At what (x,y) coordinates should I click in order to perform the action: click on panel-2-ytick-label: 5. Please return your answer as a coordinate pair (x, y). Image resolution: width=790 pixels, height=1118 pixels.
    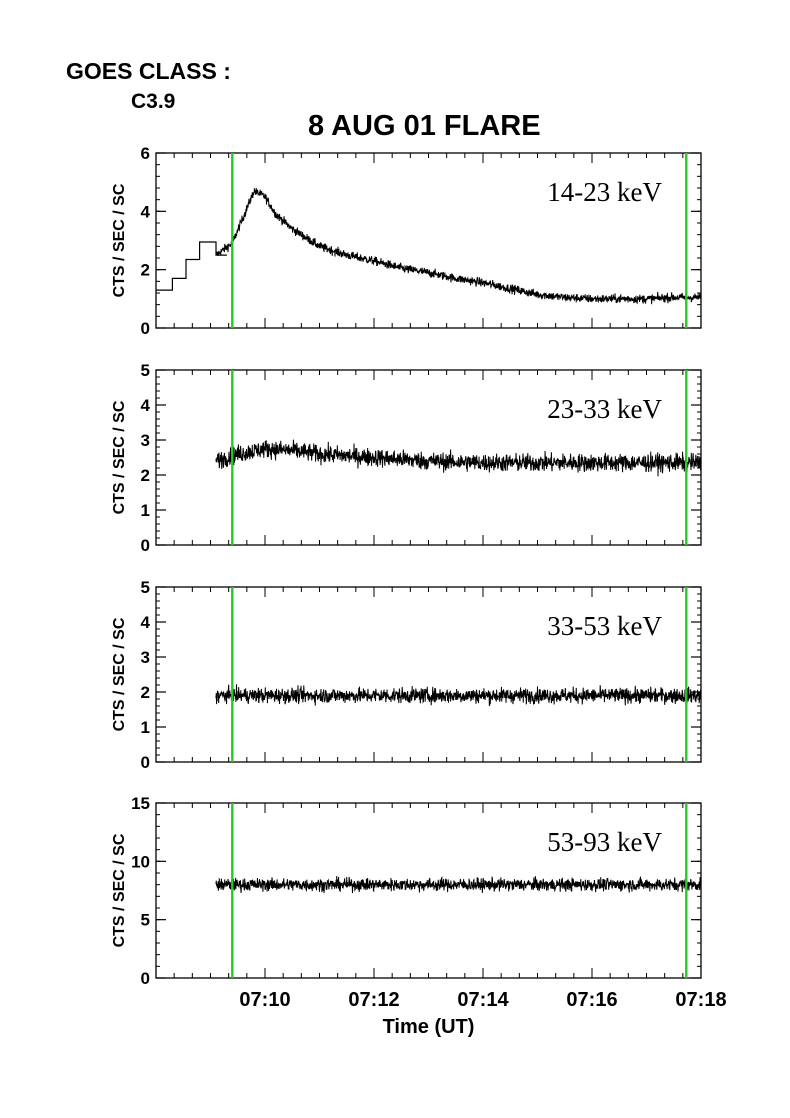
    Looking at the image, I should click on (145, 370).